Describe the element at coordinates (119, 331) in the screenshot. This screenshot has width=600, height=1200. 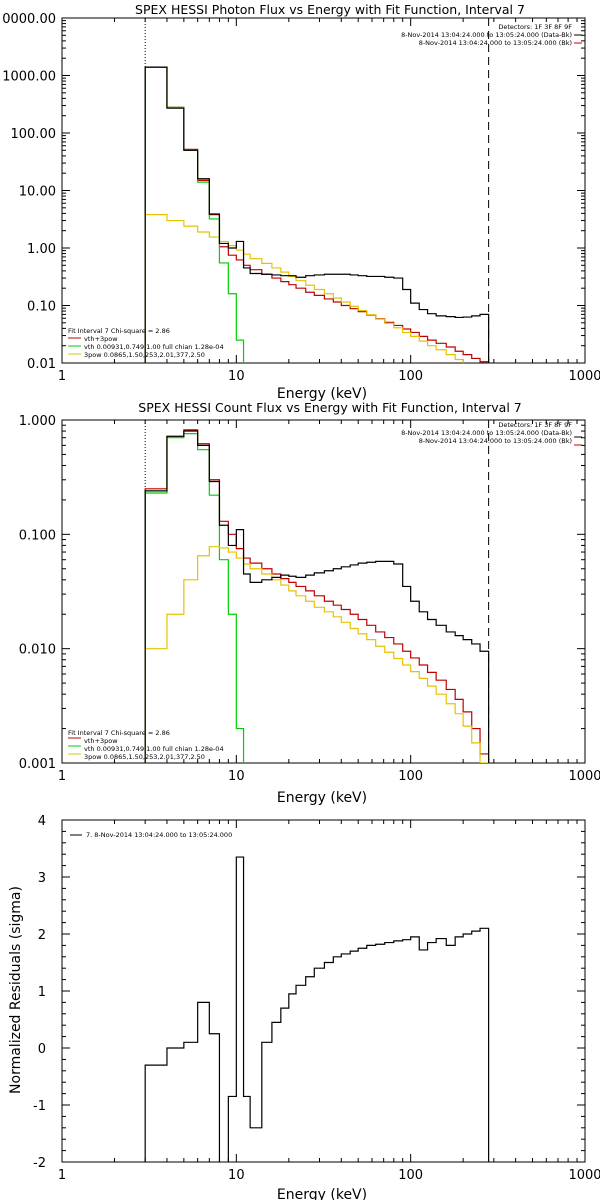
I see `photon-flux-fit-header: Fit Interval 7 Chi-square = 2.86` at that location.